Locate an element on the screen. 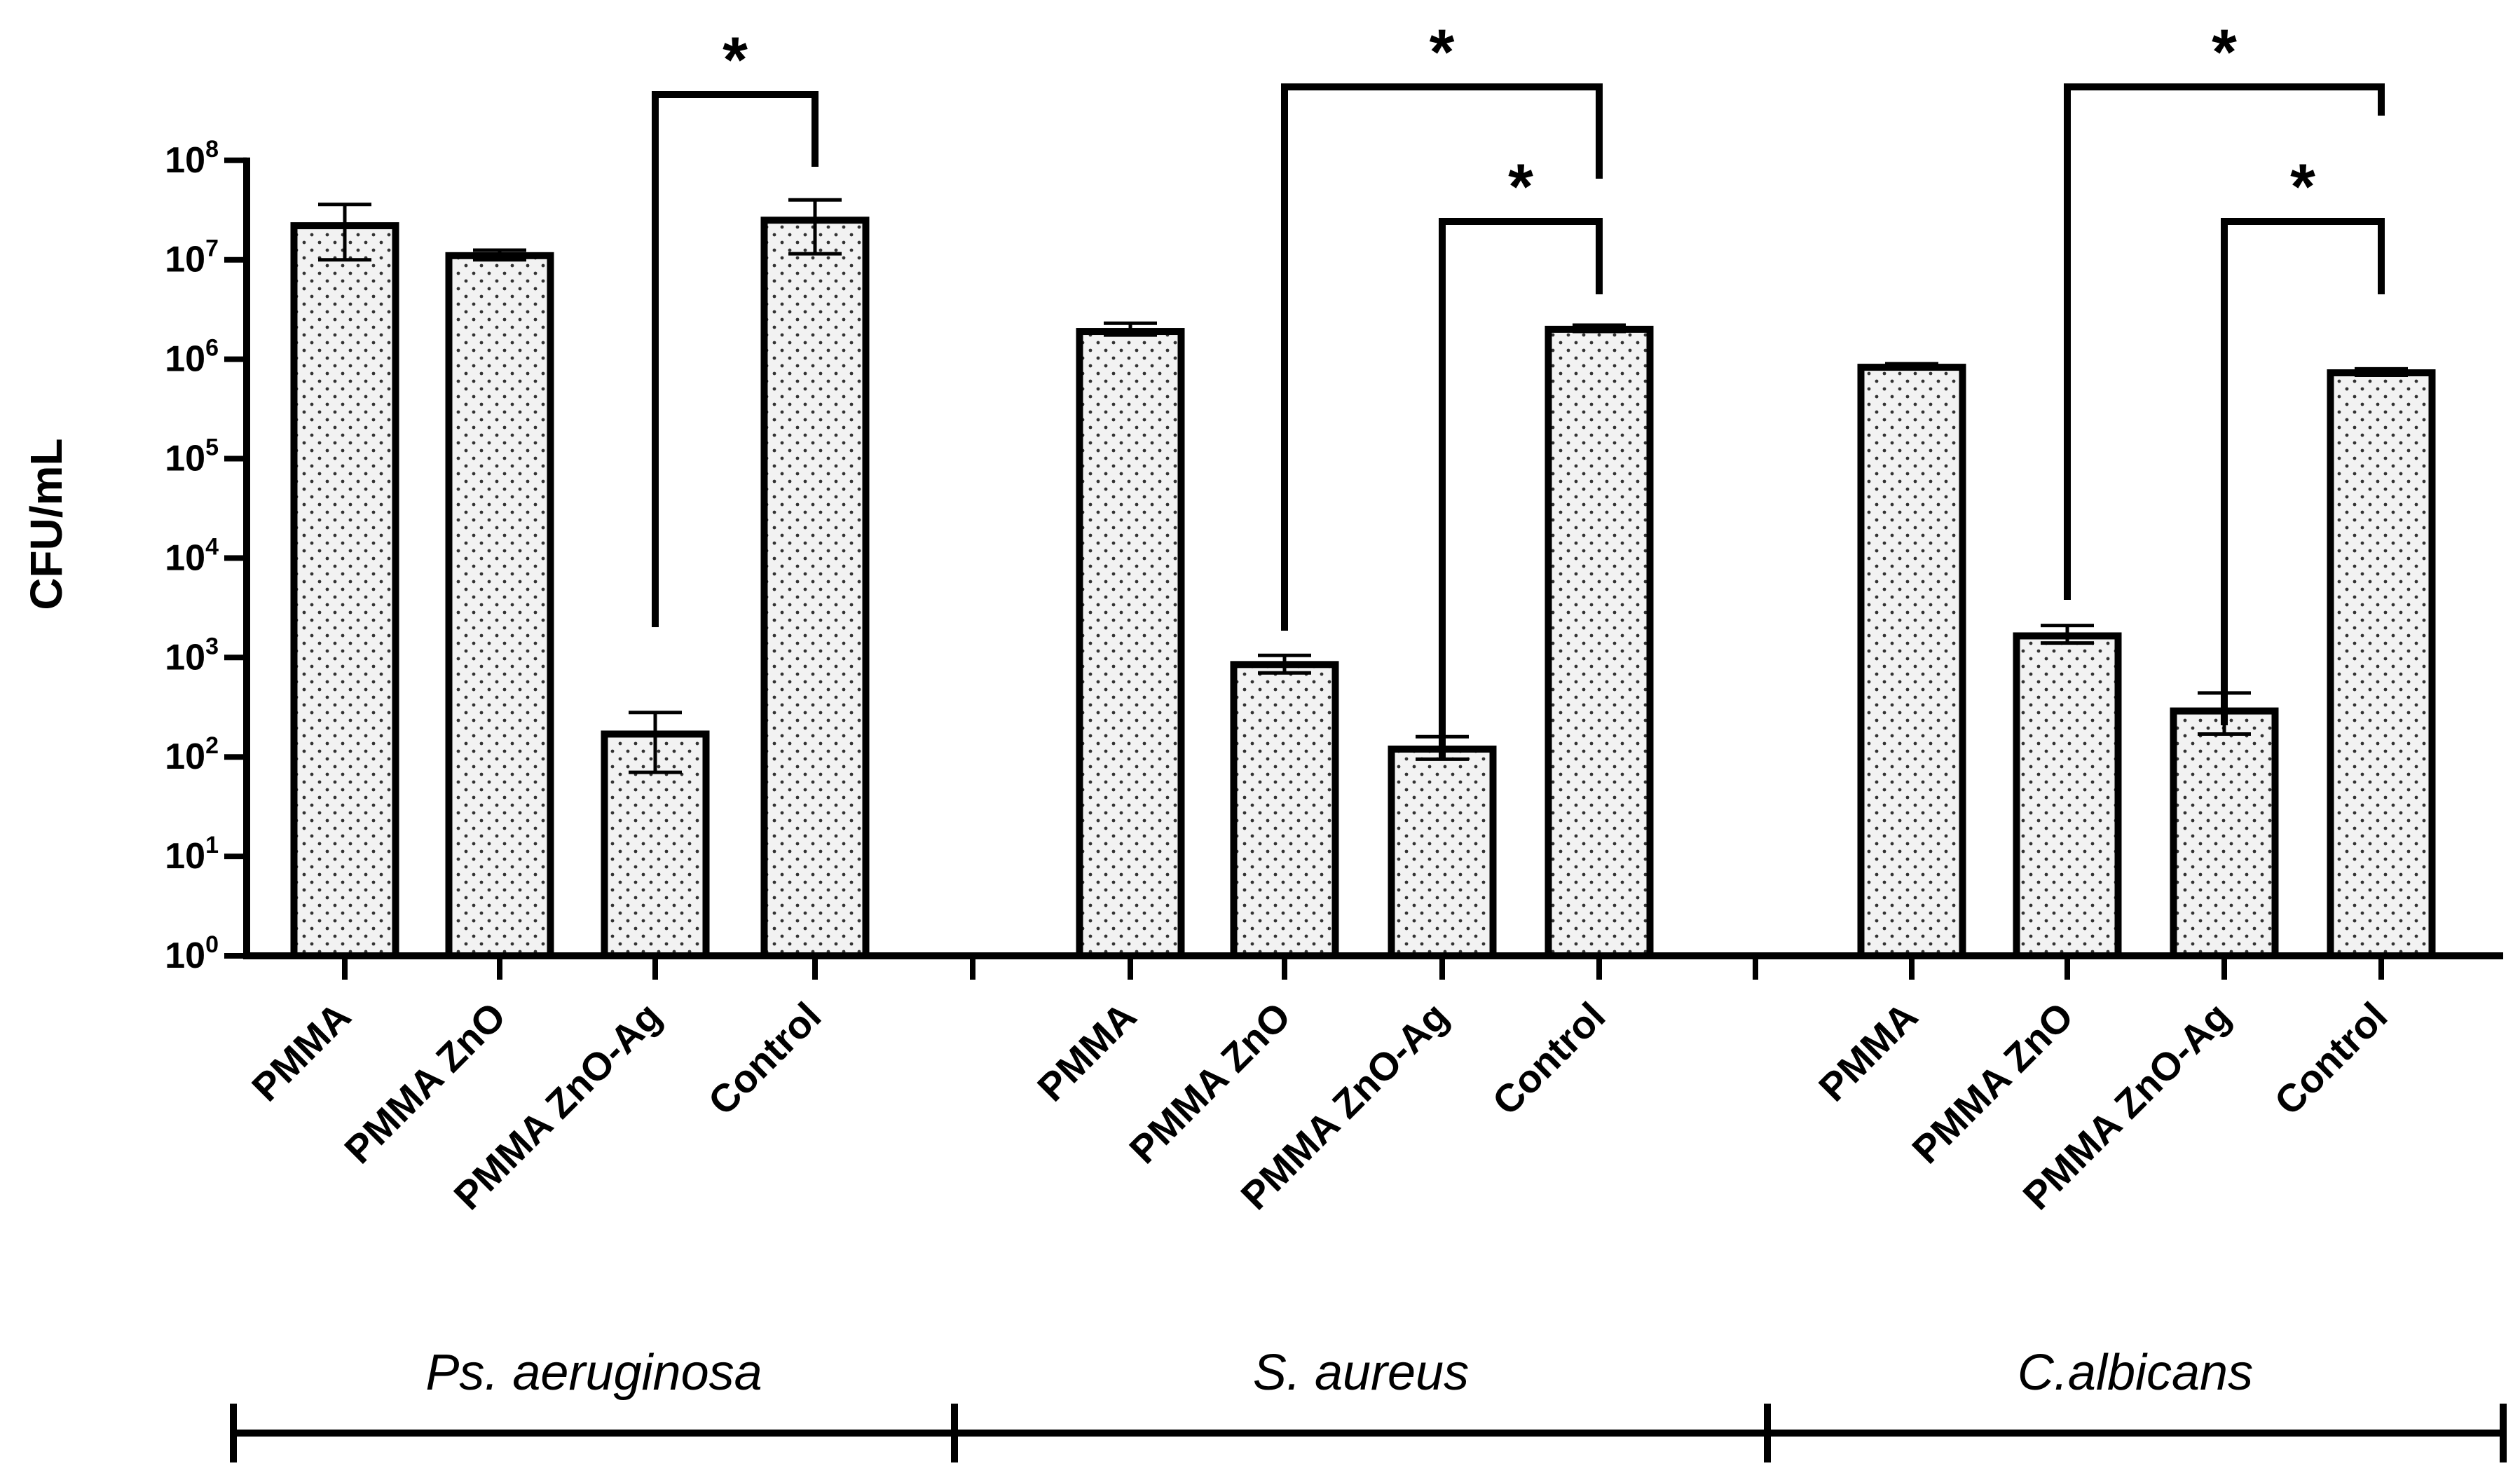  group-label: Ps. aeruginosa is located at coordinates (593, 1373).